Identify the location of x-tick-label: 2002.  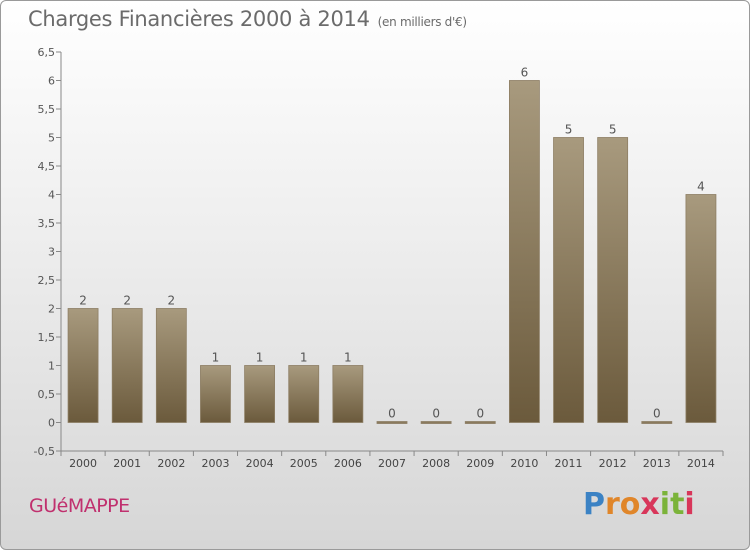
(171, 463).